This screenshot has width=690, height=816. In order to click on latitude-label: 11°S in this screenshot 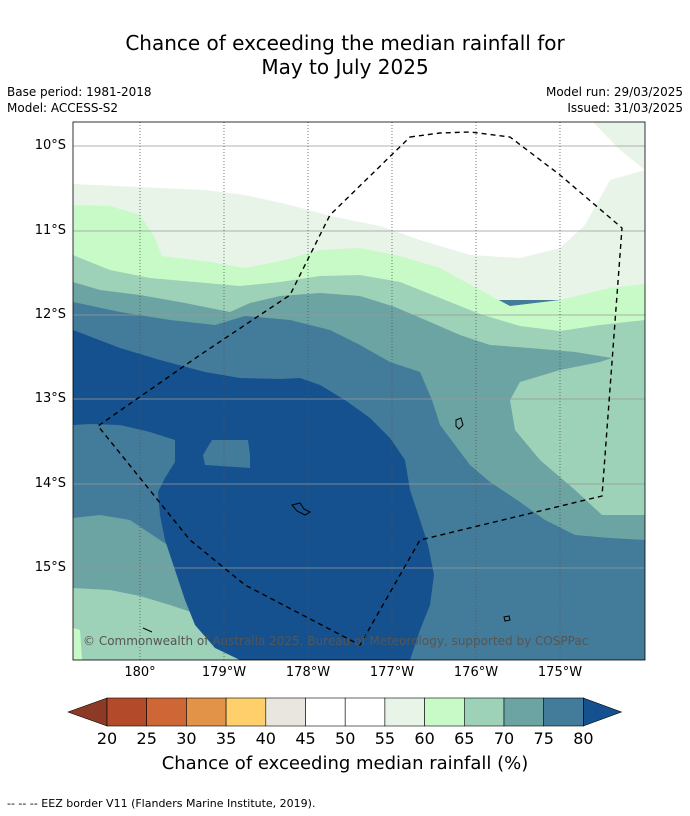, I will do `click(50, 230)`.